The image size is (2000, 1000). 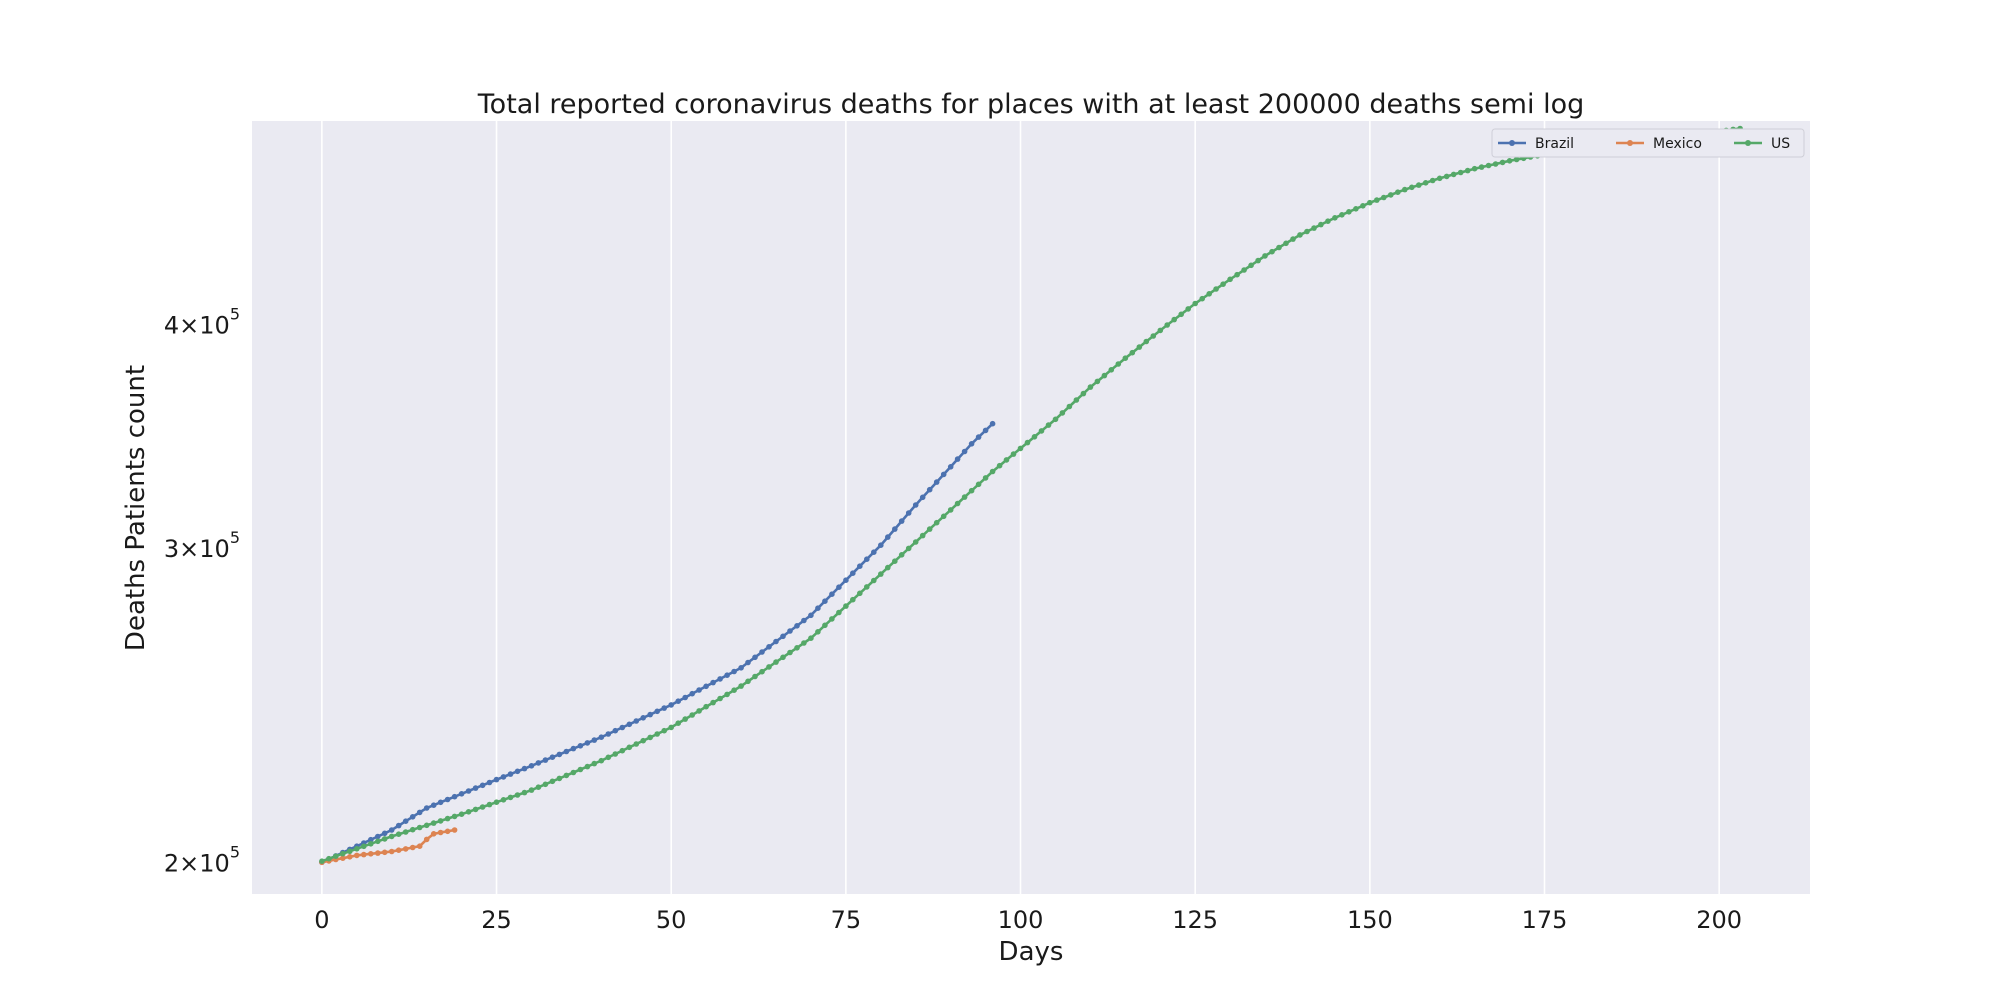 I want to click on y-tick-4: 4×10⁵, so click(x=202, y=322).